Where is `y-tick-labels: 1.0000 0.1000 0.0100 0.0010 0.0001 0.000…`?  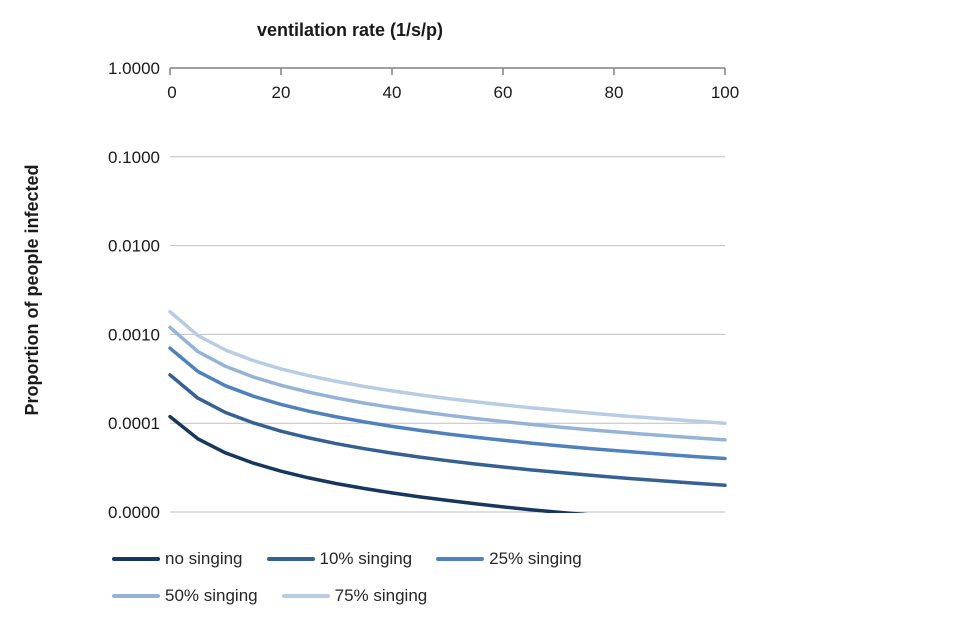 y-tick-labels: 1.0000 0.1000 0.0100 0.0010 0.0001 0.000… is located at coordinates (134, 290).